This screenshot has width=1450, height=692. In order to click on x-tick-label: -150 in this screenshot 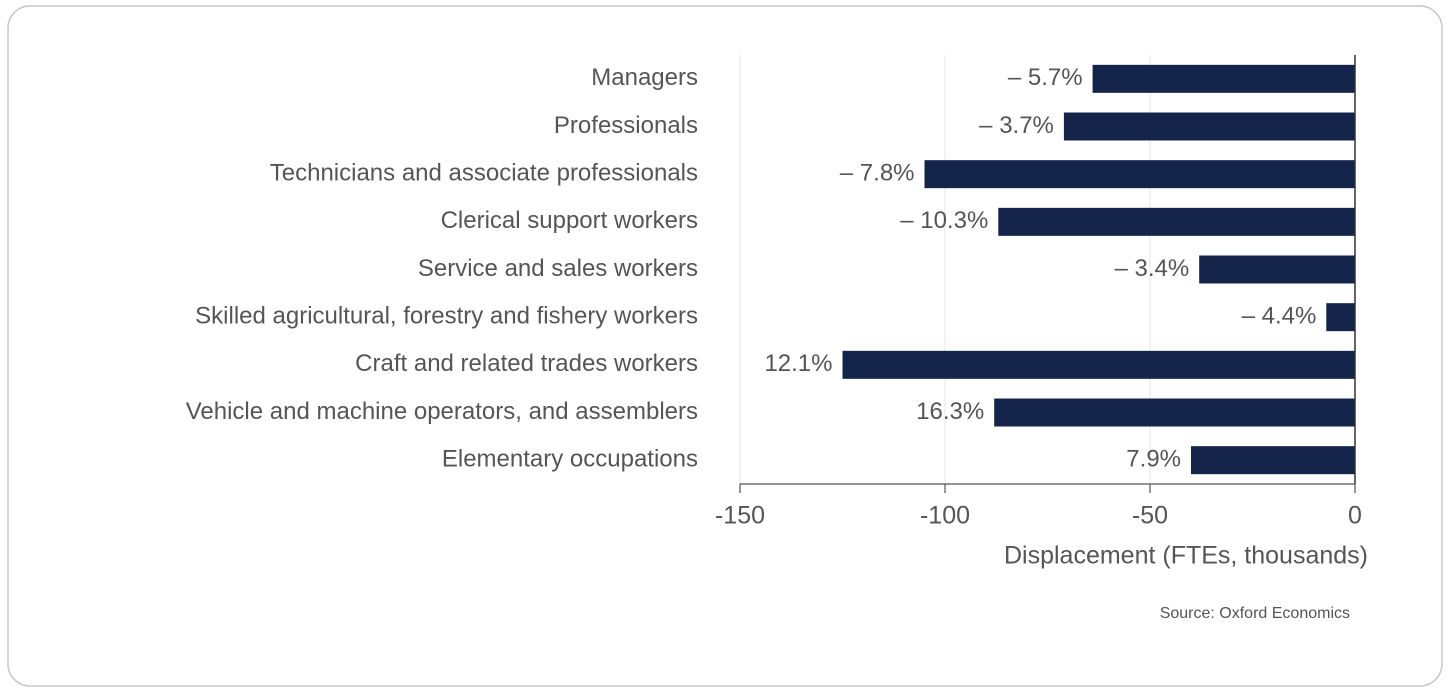, I will do `click(740, 516)`.